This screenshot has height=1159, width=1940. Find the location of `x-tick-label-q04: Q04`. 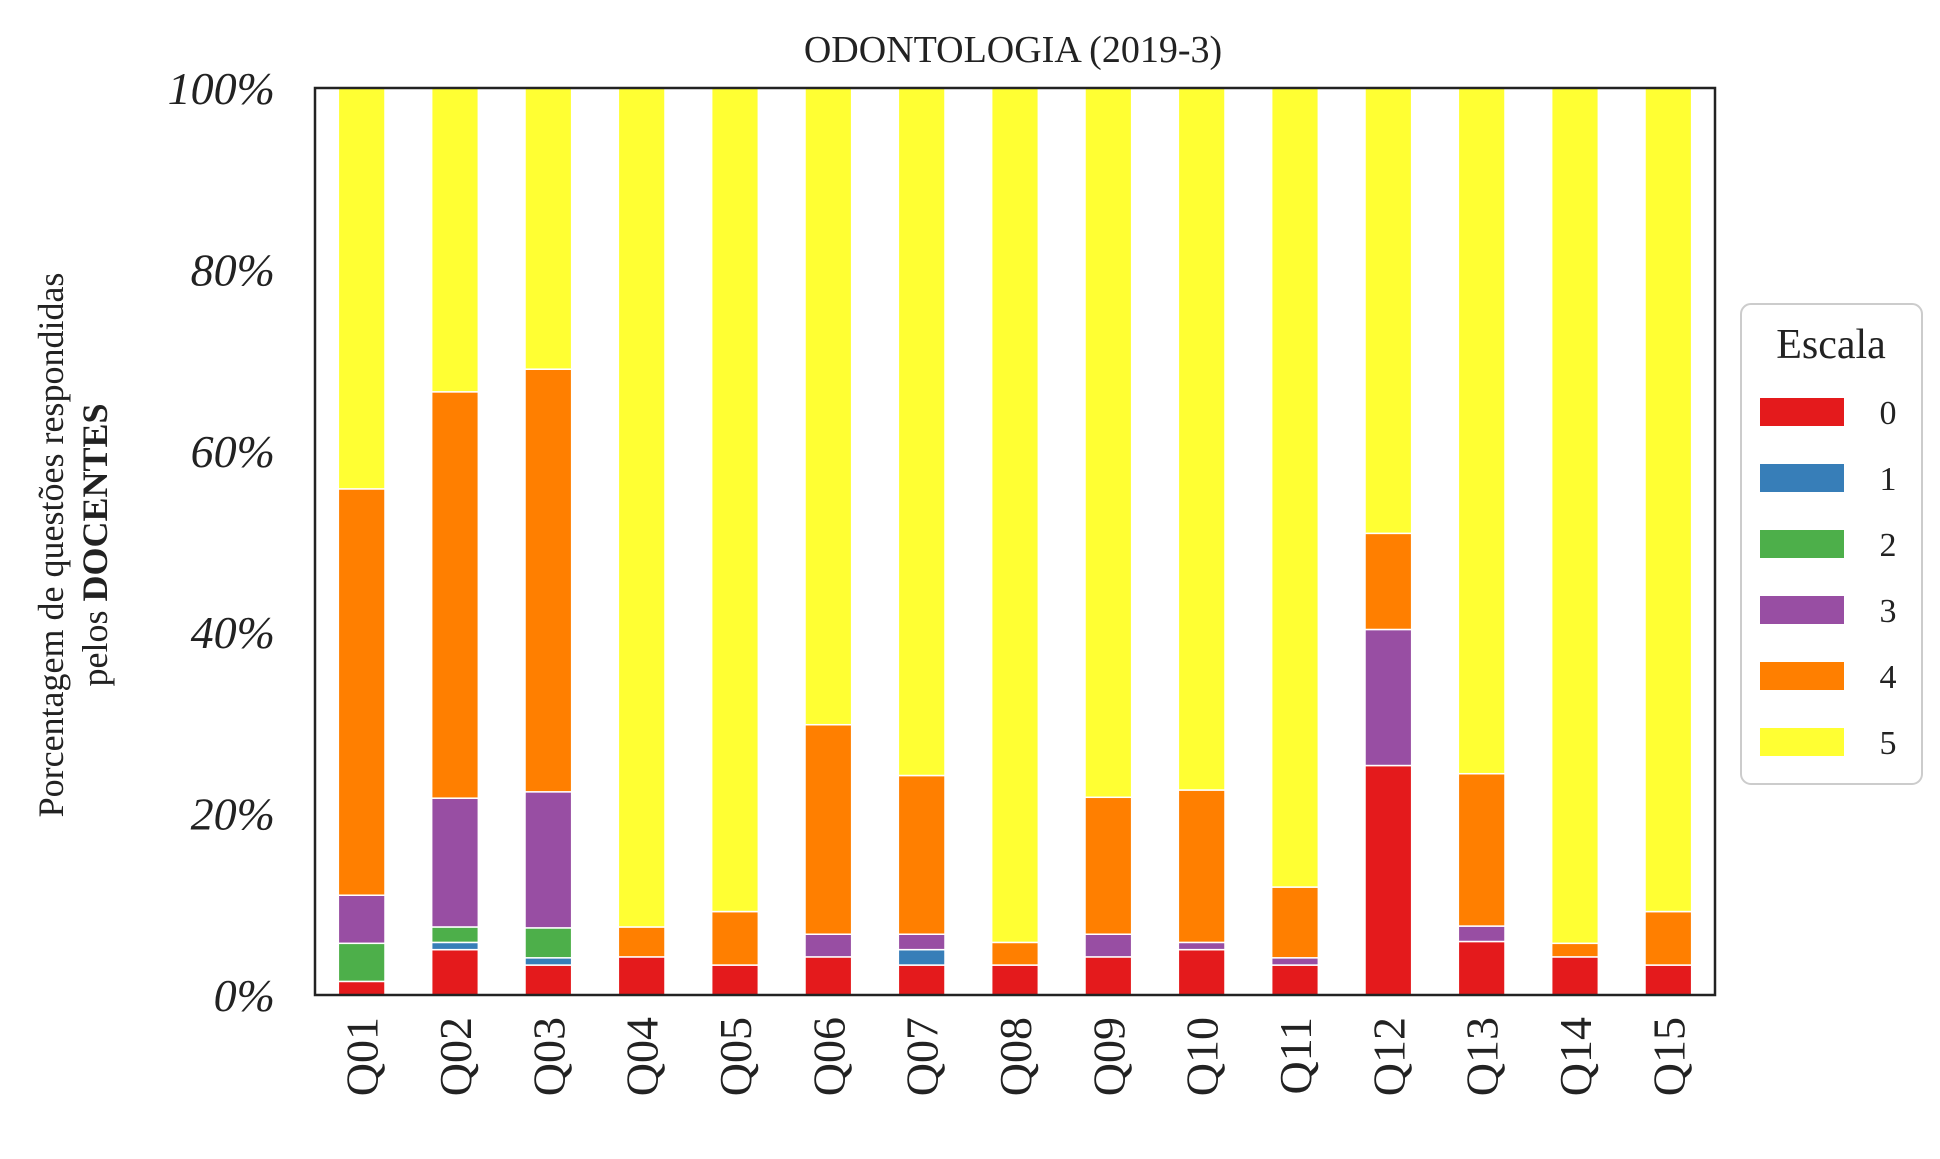

x-tick-label-q04: Q04 is located at coordinates (642, 1056).